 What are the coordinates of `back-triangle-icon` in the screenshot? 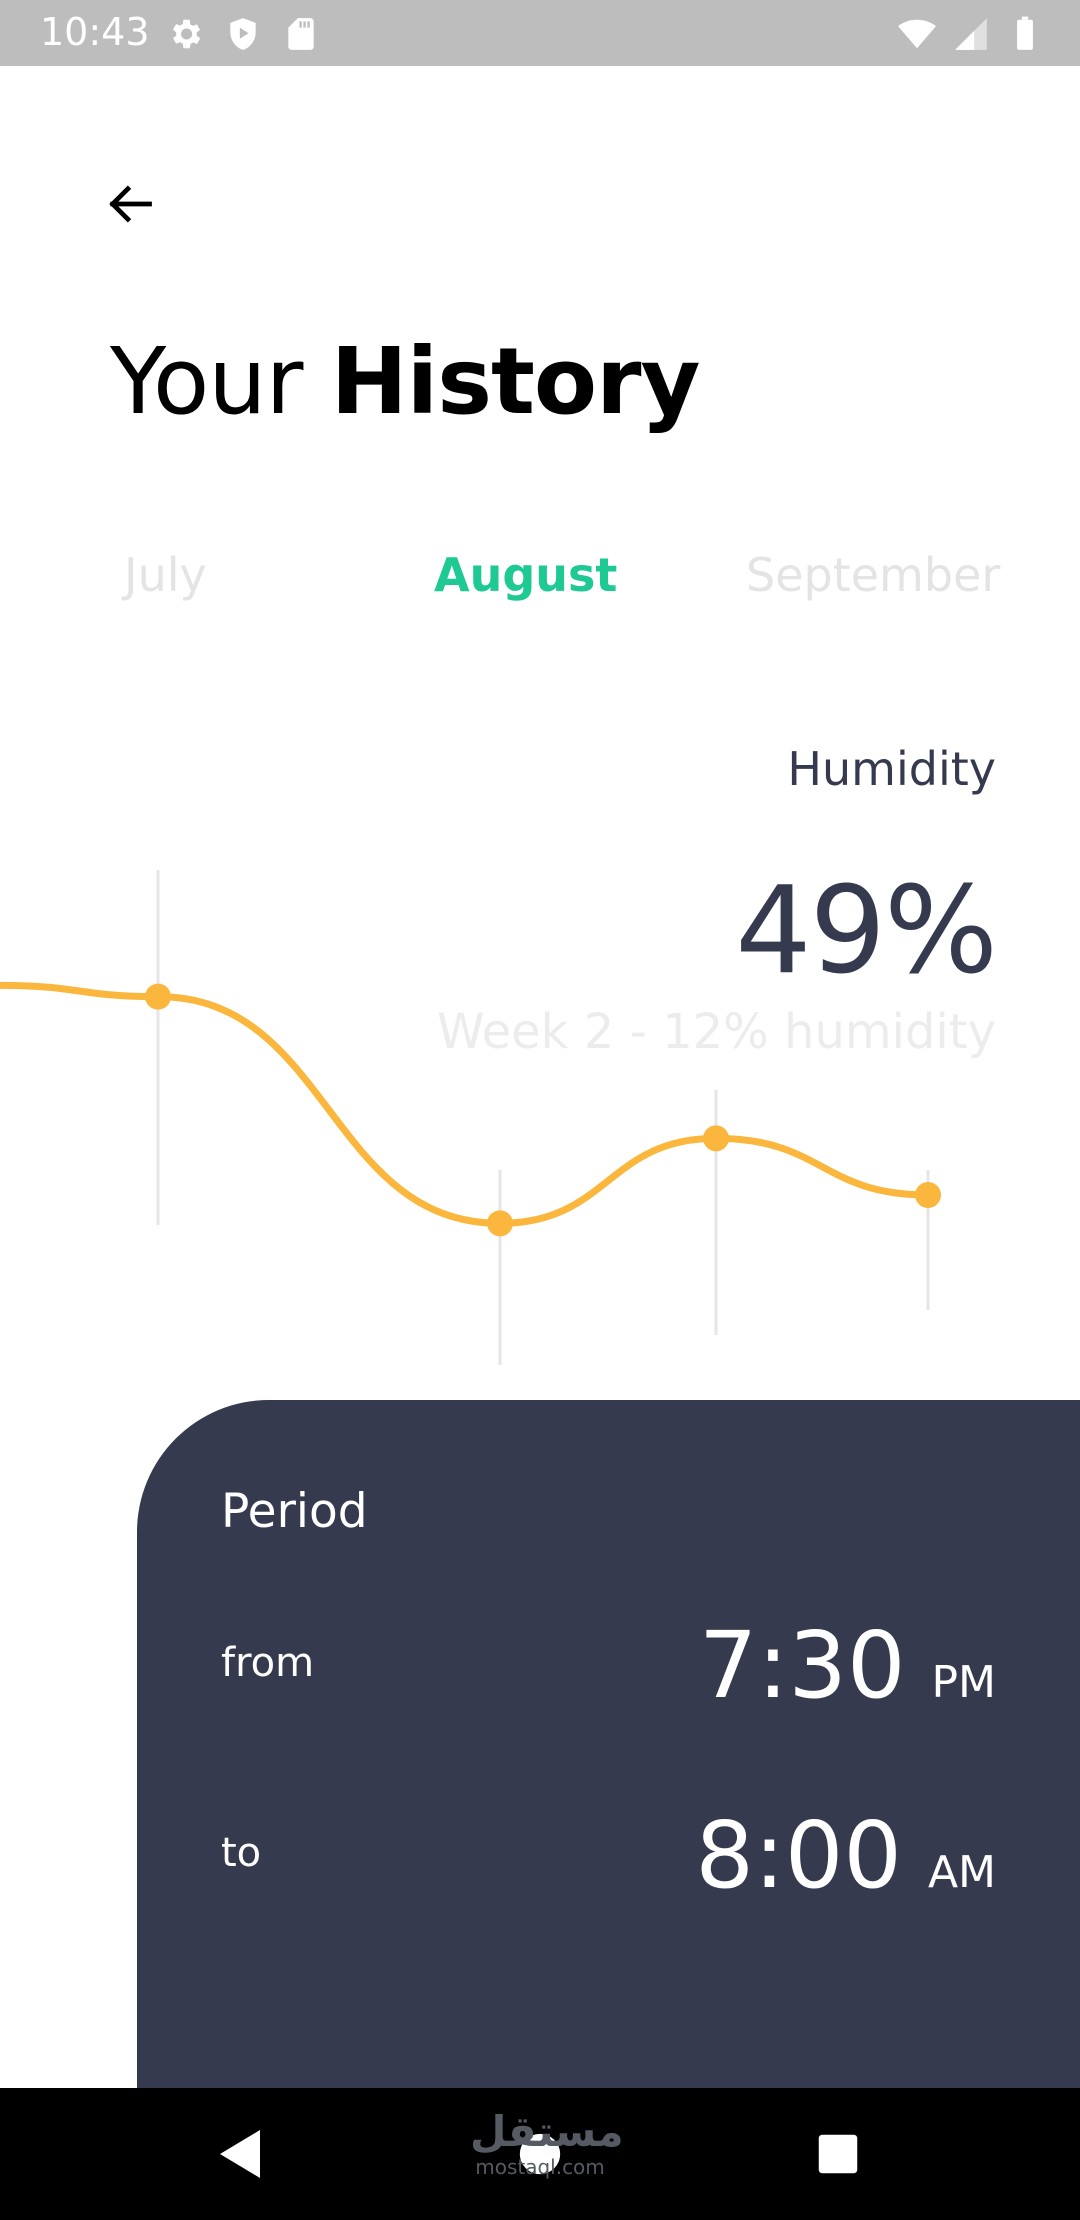 It's located at (240, 2154).